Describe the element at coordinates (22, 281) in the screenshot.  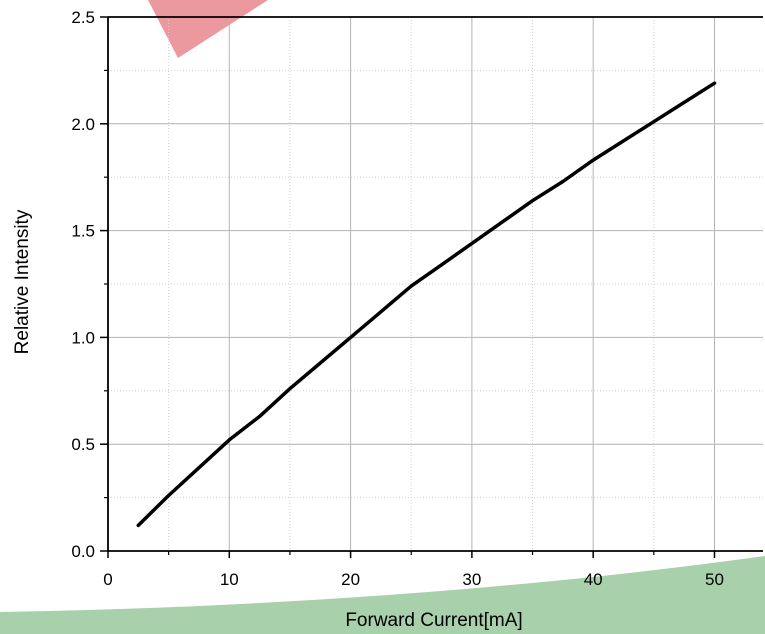
I see `y-axis-title: Relative Intensity` at that location.